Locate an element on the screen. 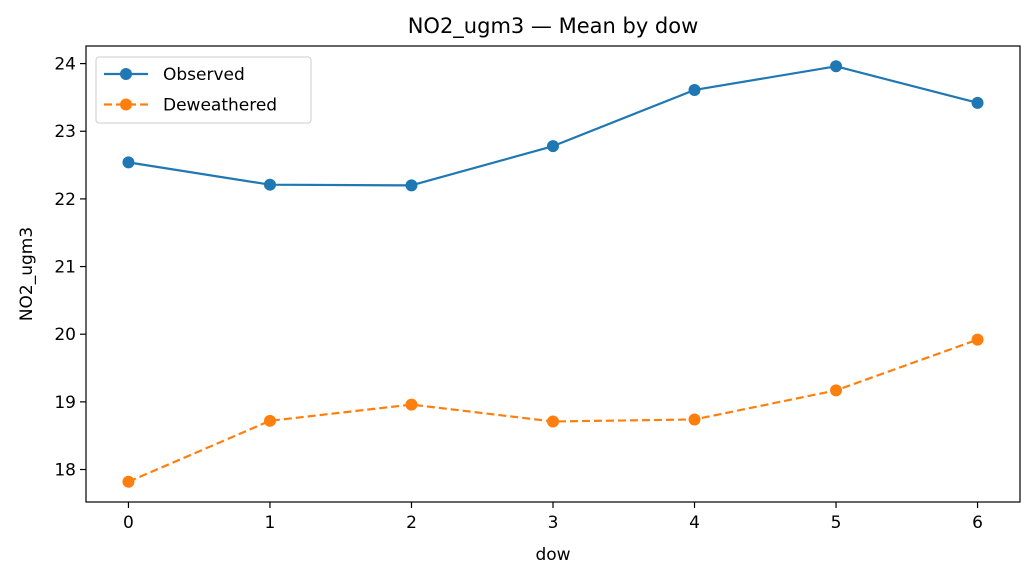  y-tick-label: 19 is located at coordinates (65, 403).